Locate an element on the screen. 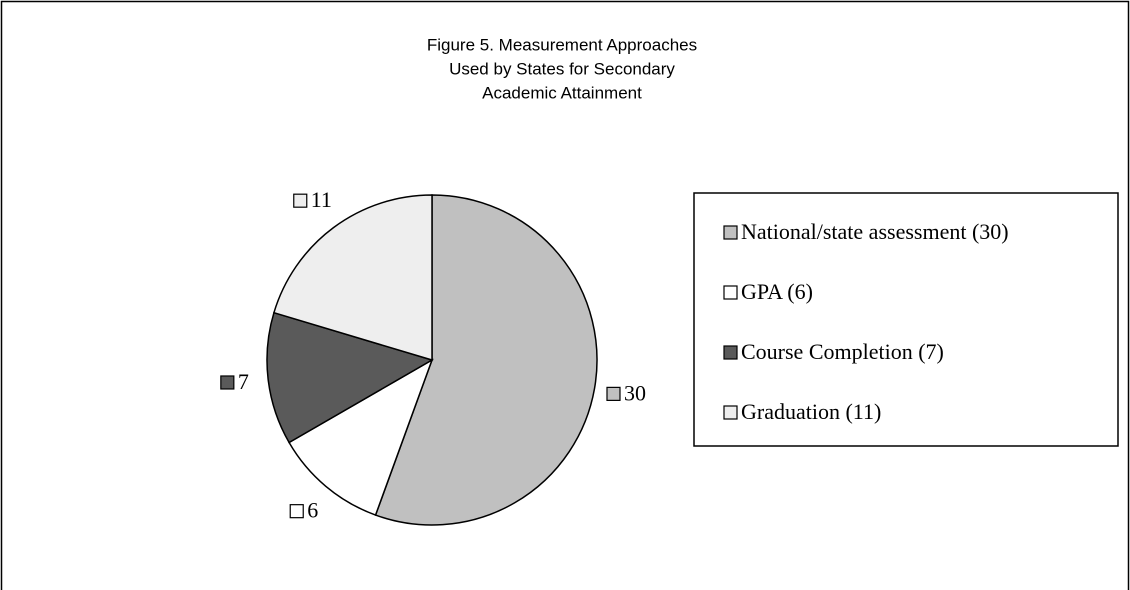  data-label: 11 is located at coordinates (321, 199).